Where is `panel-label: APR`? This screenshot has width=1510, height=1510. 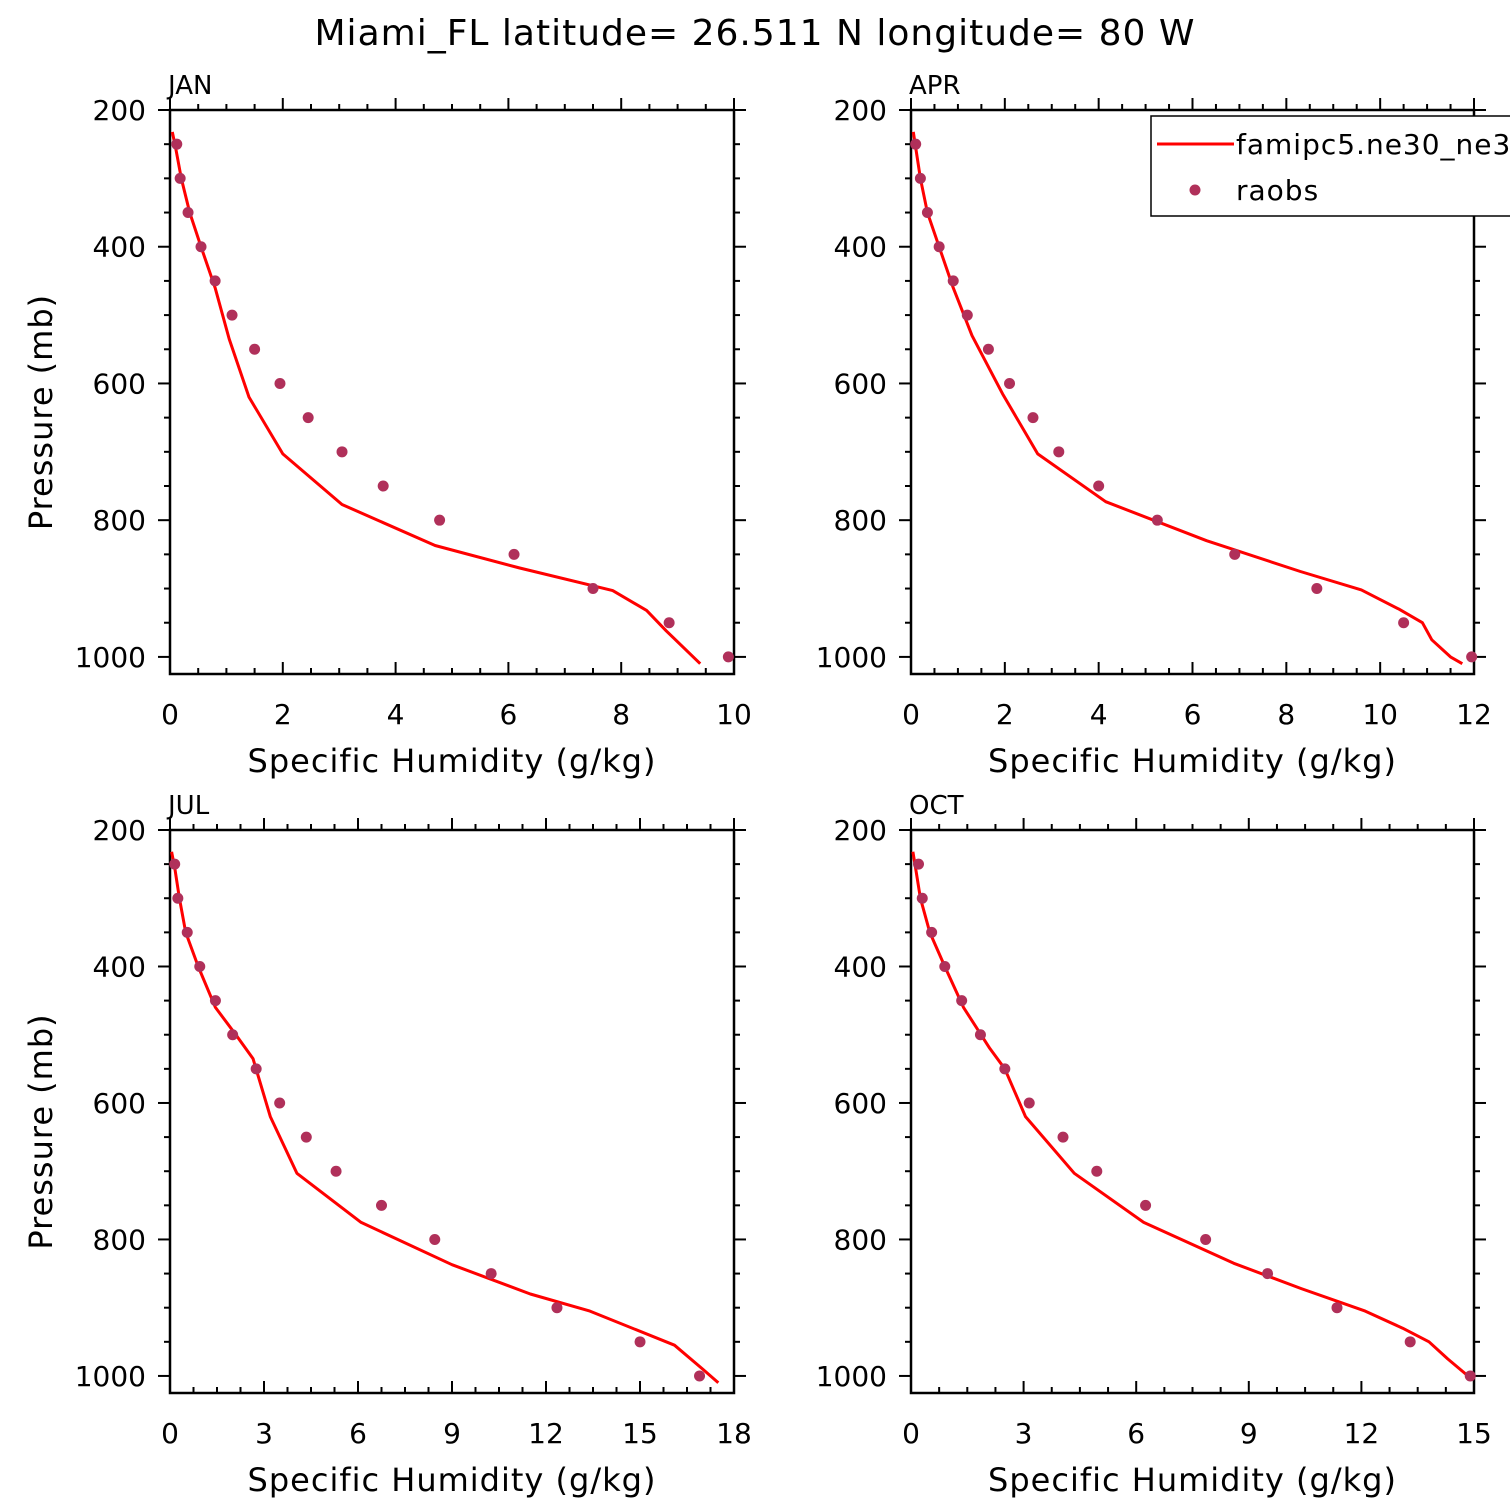
panel-label: APR is located at coordinates (935, 86).